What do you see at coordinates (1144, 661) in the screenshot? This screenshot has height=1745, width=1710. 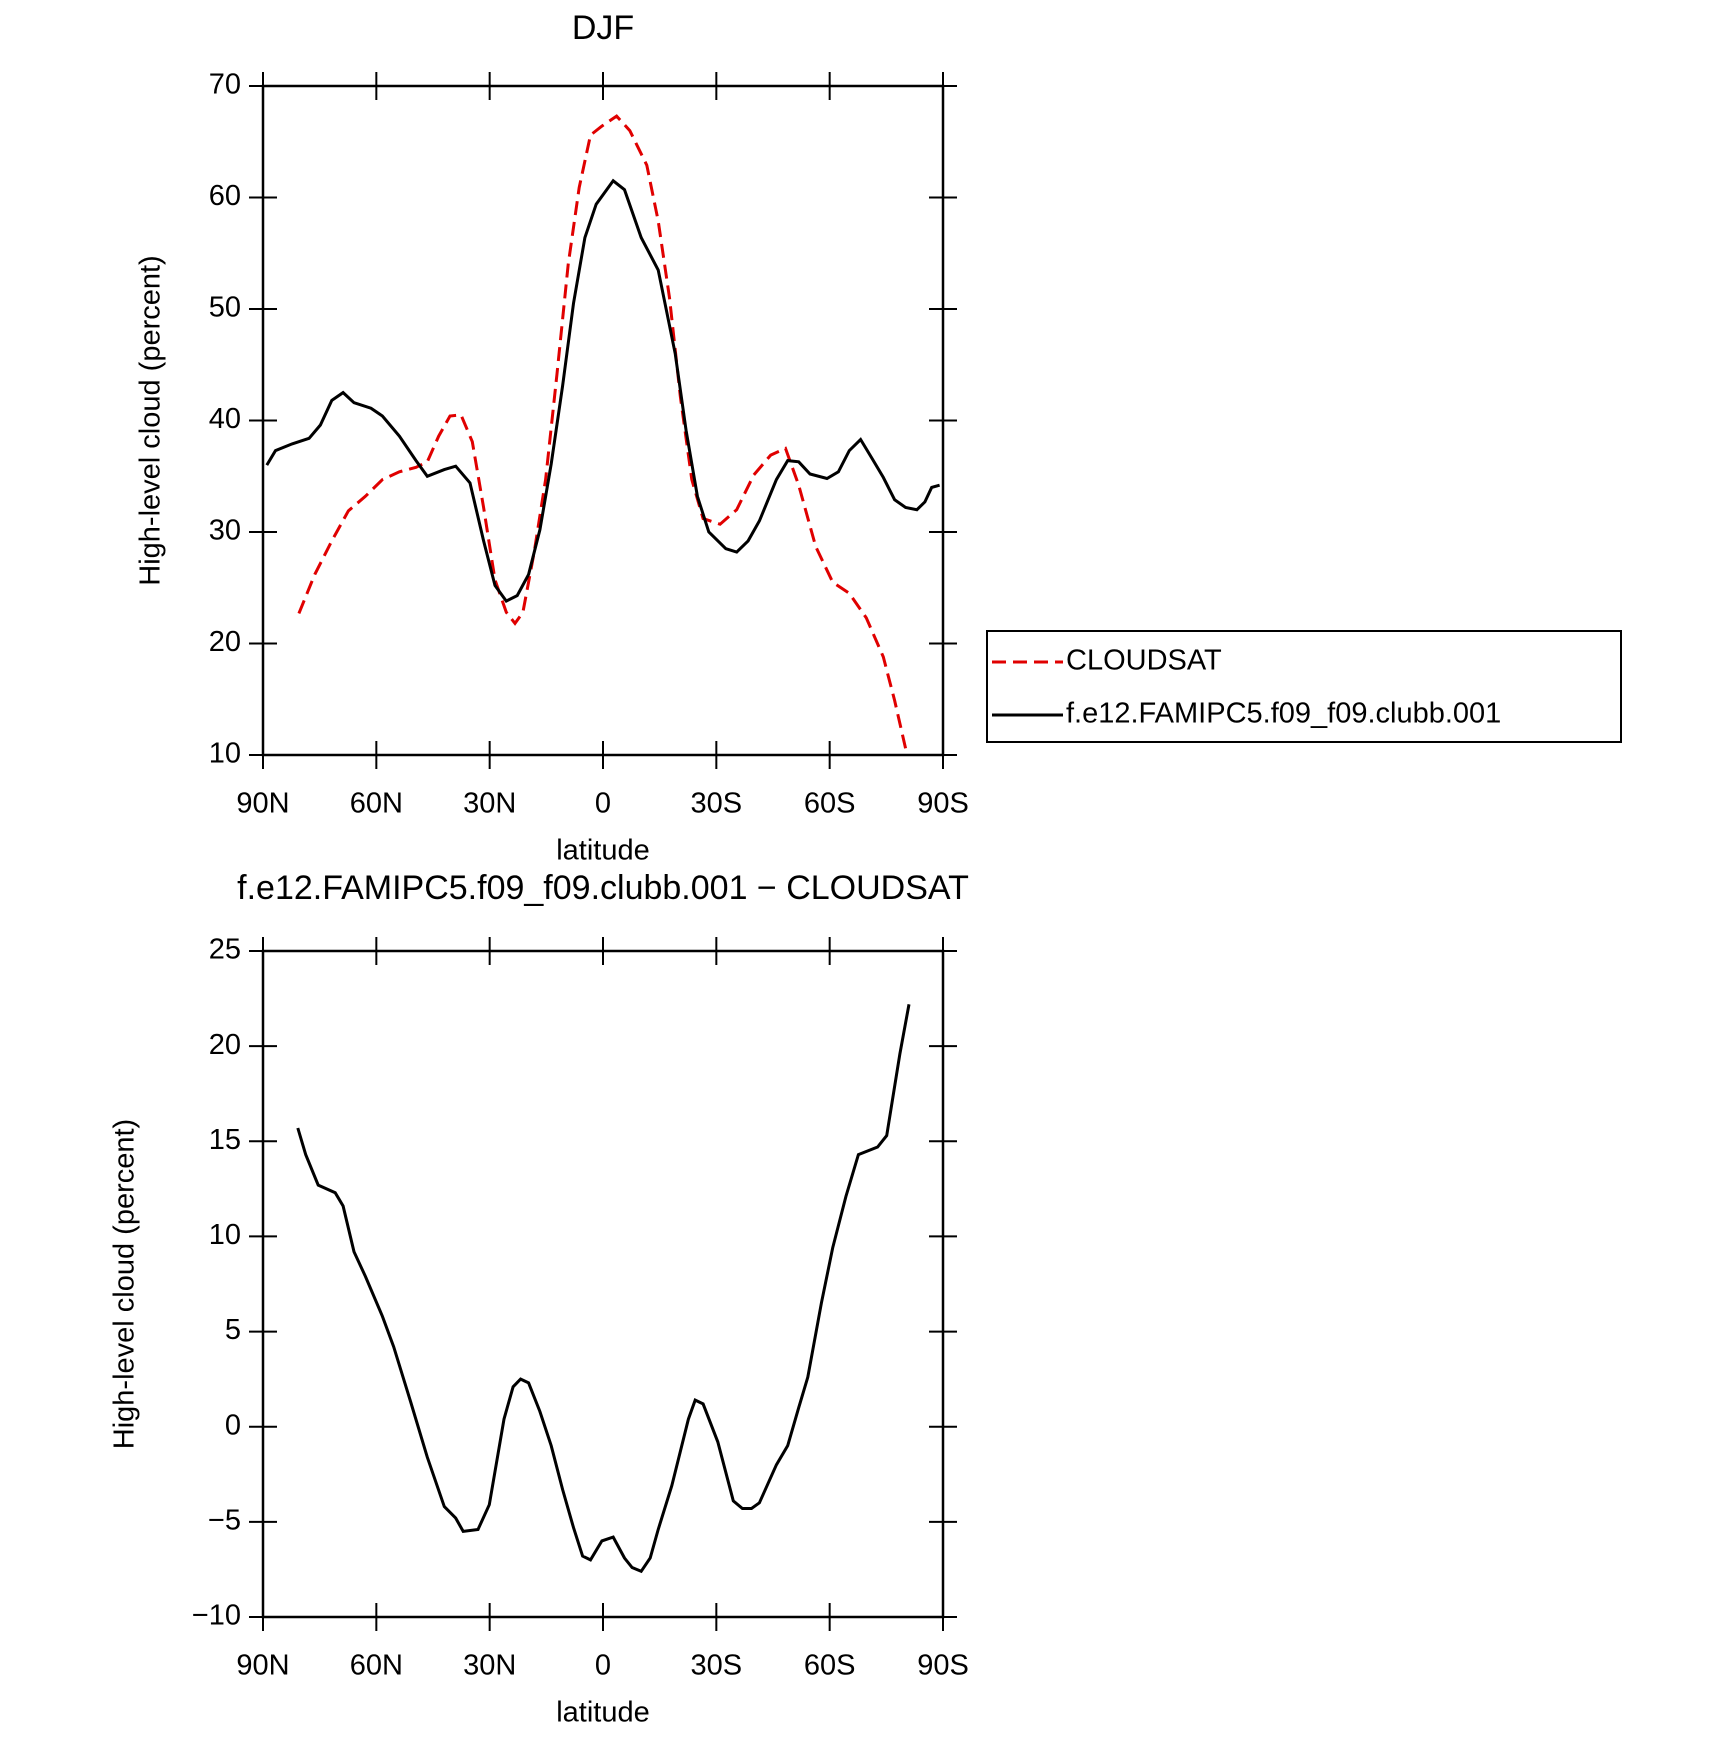 I see `legend-label: CLOUDSAT` at bounding box center [1144, 661].